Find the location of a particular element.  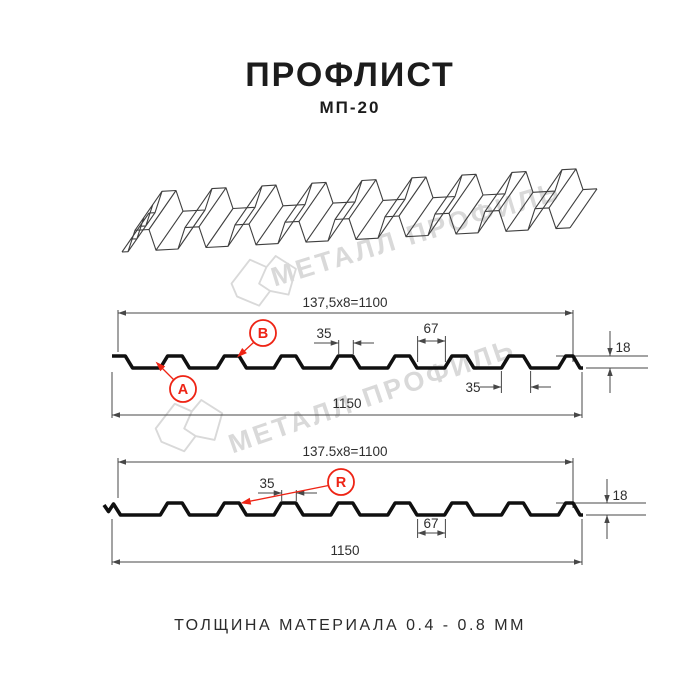

label-a-circle is located at coordinates (183, 389).